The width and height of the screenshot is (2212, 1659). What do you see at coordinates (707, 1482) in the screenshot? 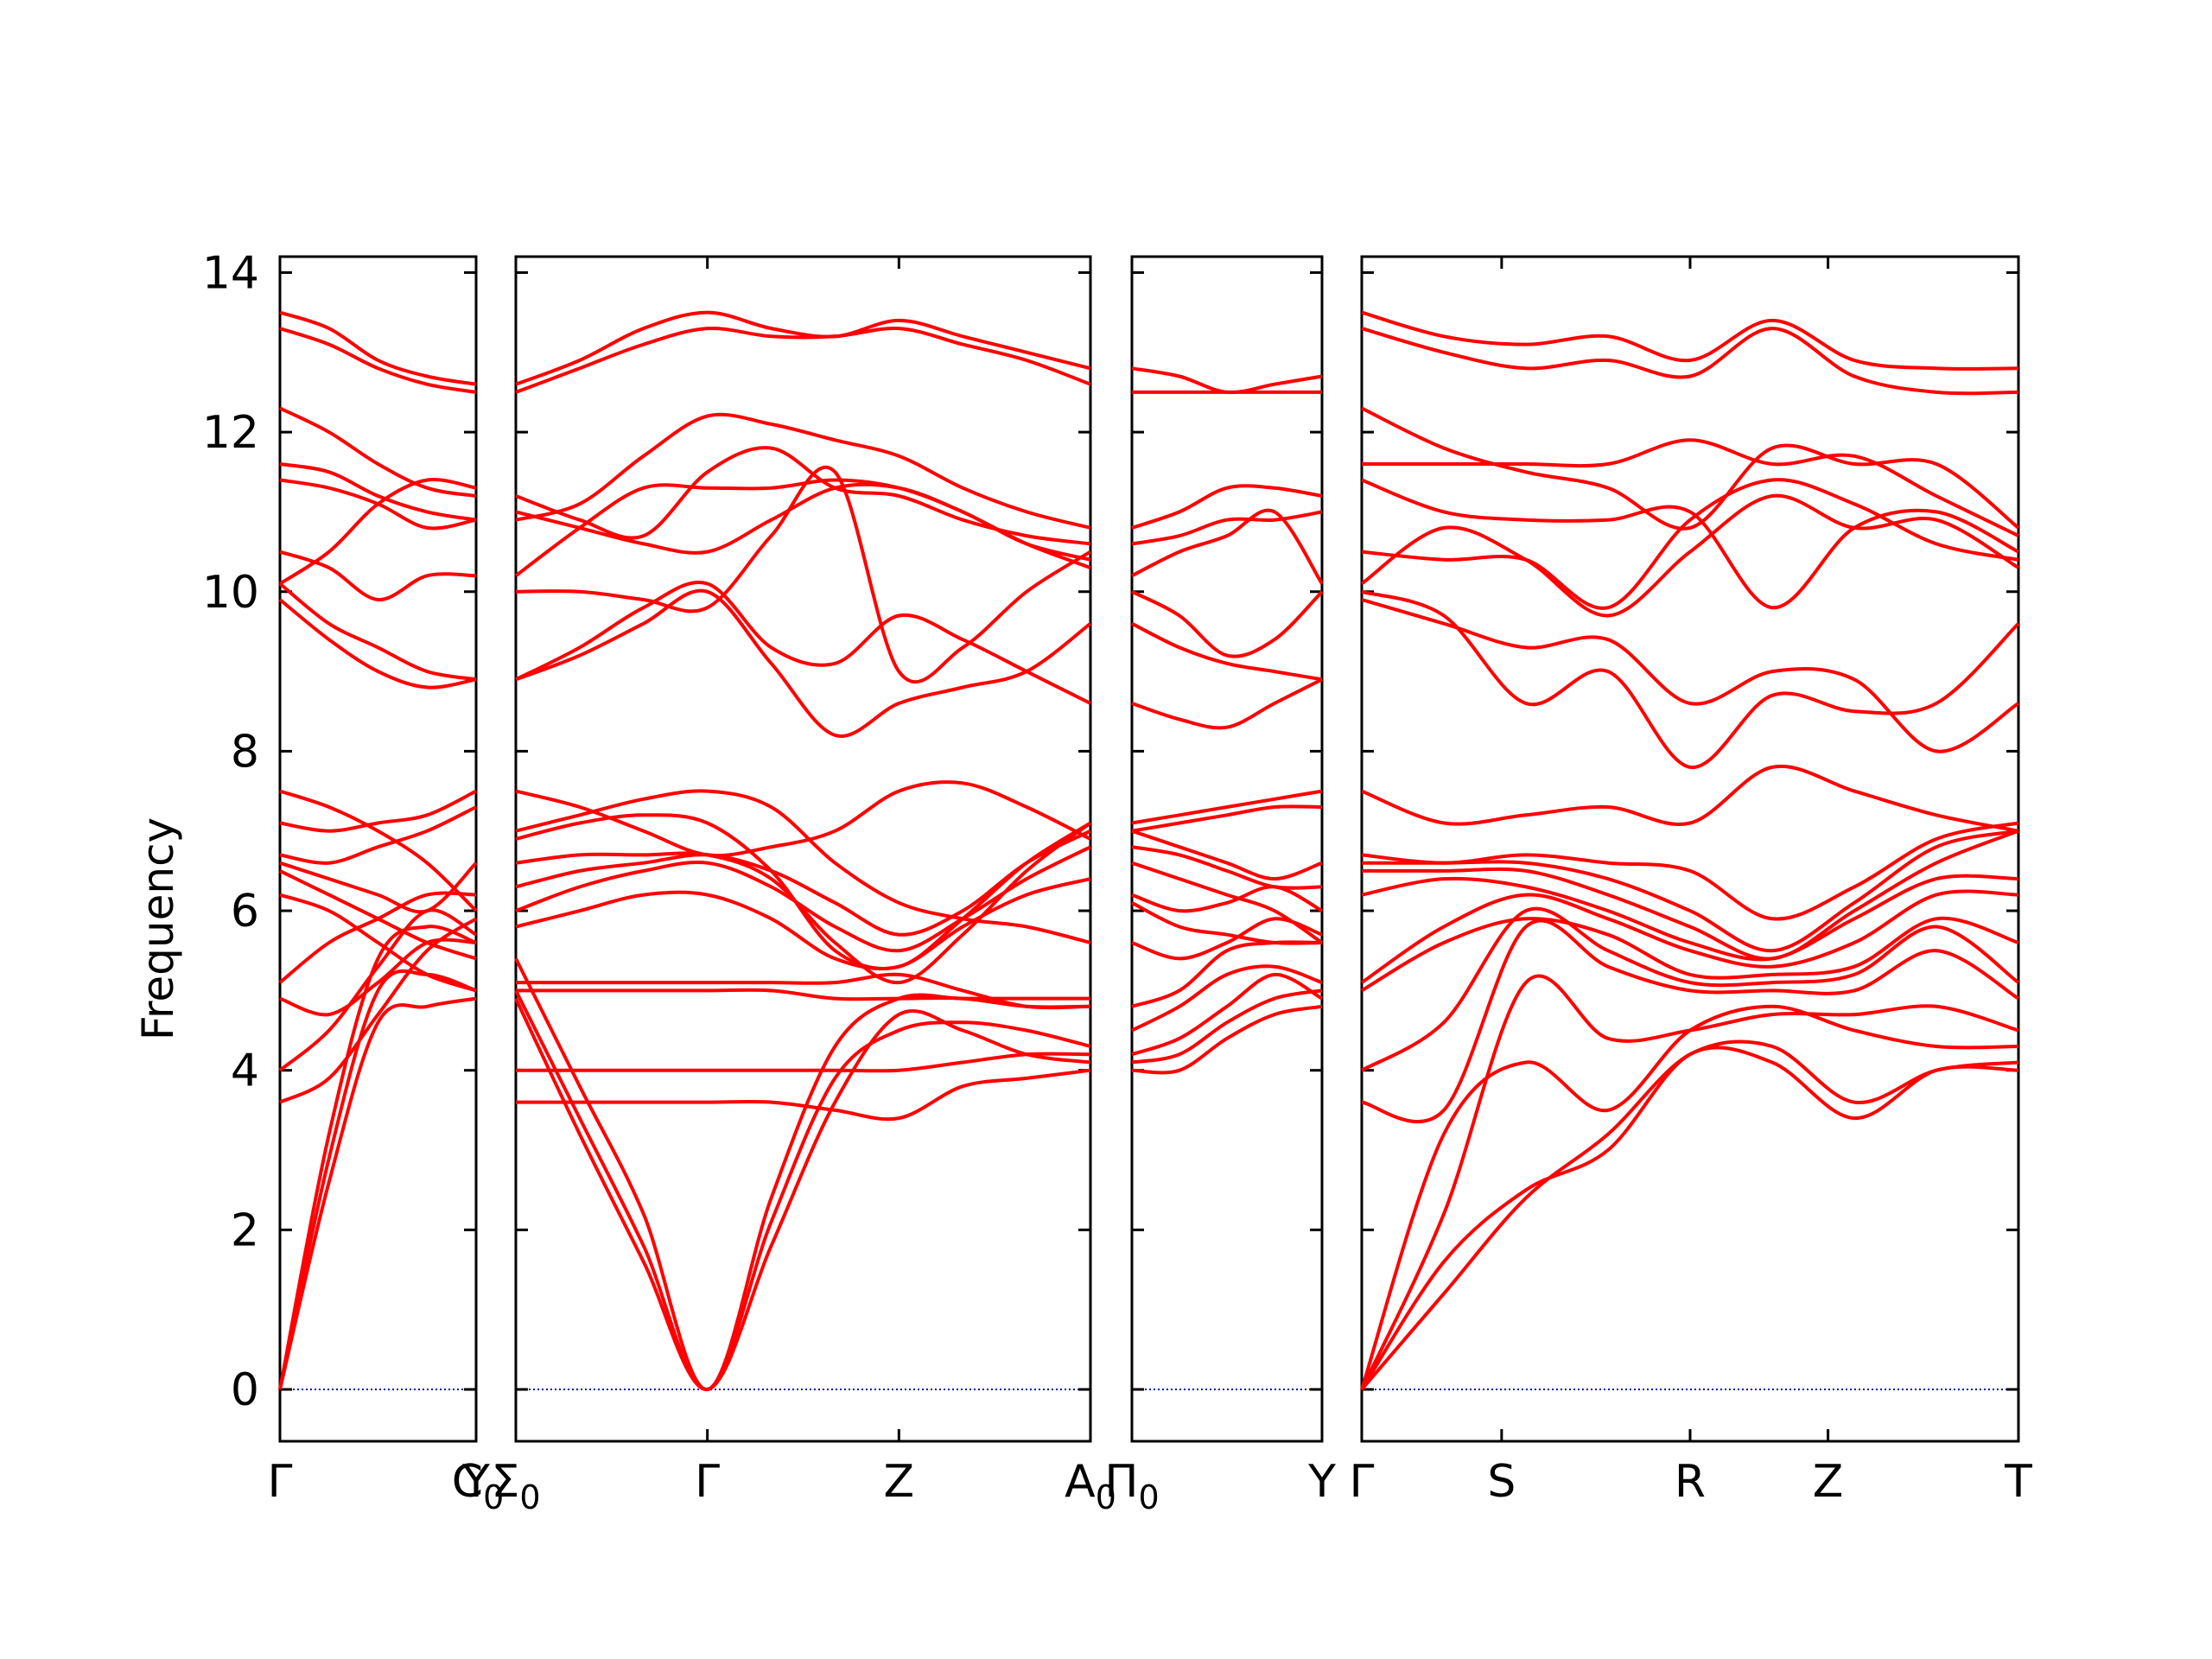
I see `k-label-p2-2: Γ` at bounding box center [707, 1482].